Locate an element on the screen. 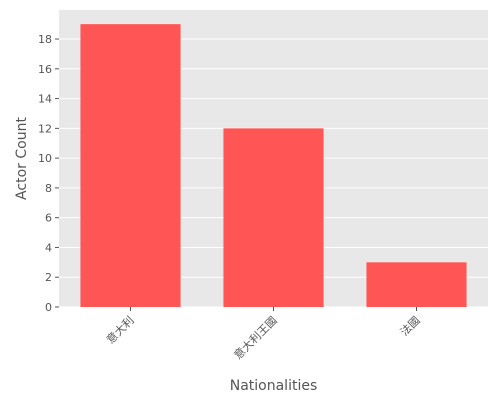 Image resolution: width=500 pixels, height=400 pixels. x-axis-title: Nationalities is located at coordinates (274, 386).